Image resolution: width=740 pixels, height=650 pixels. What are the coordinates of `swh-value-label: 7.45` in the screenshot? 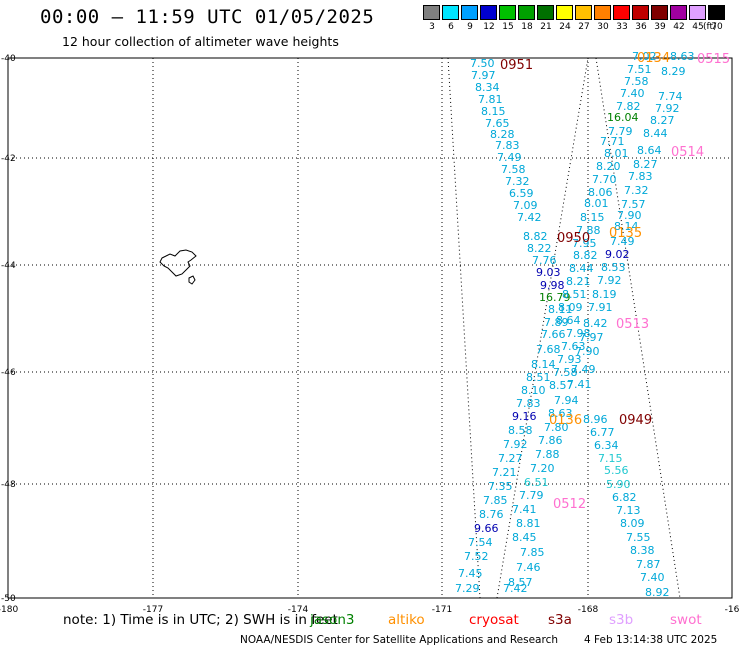 It's located at (470, 573).